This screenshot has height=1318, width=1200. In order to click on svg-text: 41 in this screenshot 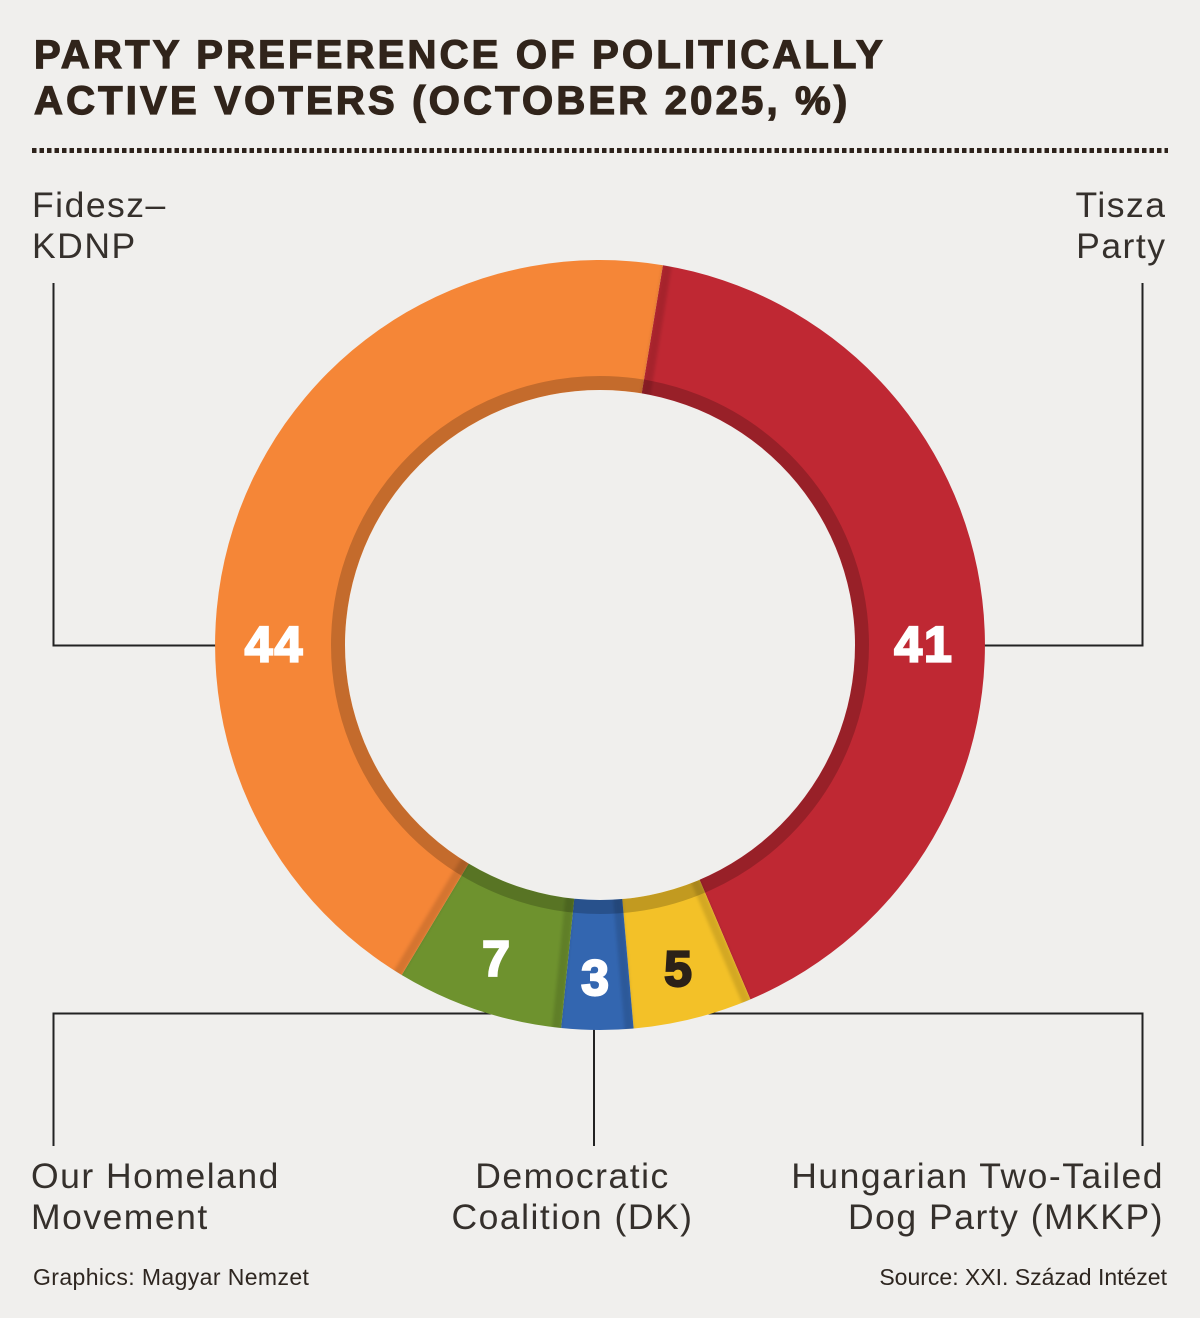, I will do `click(924, 645)`.